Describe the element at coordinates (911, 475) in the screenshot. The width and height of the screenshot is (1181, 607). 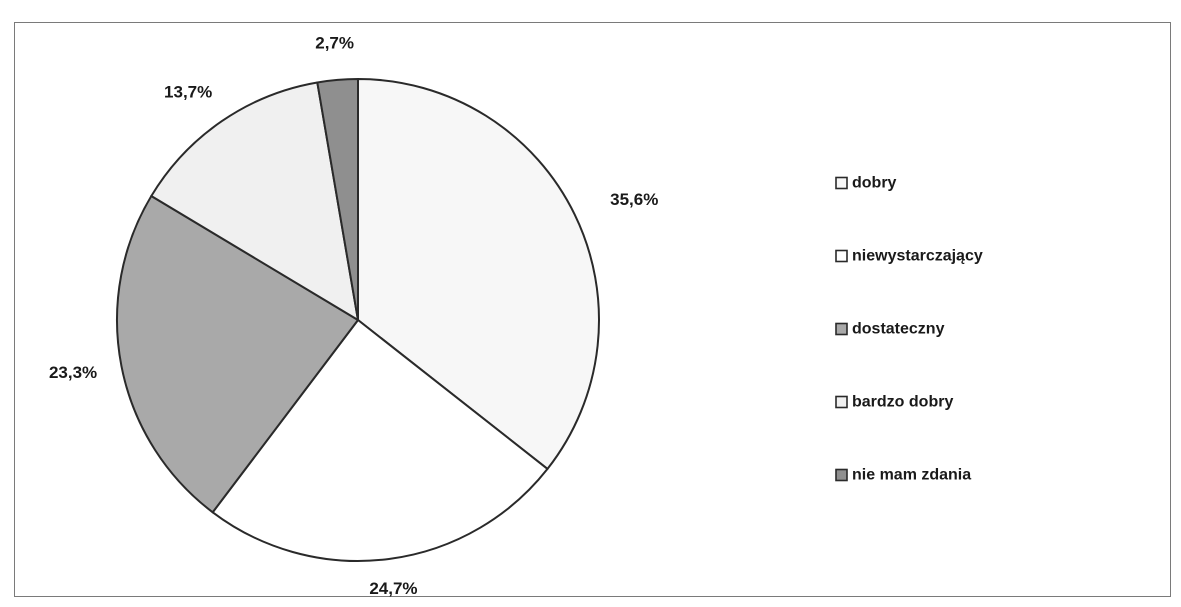
I see `legend-label: nie mam zdania` at that location.